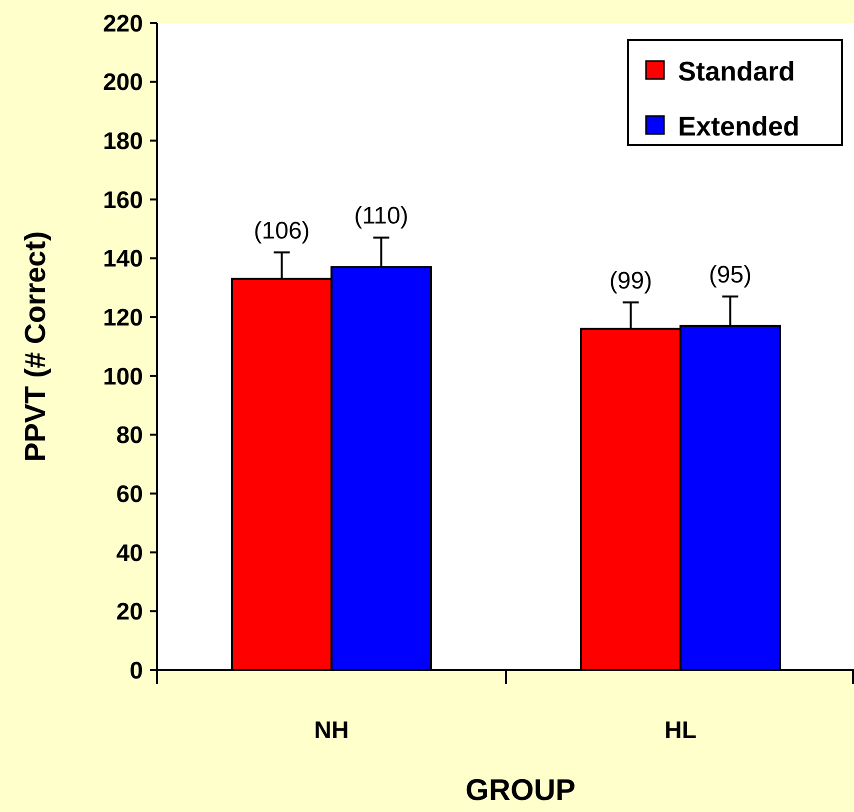  What do you see at coordinates (282, 230) in the screenshot?
I see `annotation: (106)` at bounding box center [282, 230].